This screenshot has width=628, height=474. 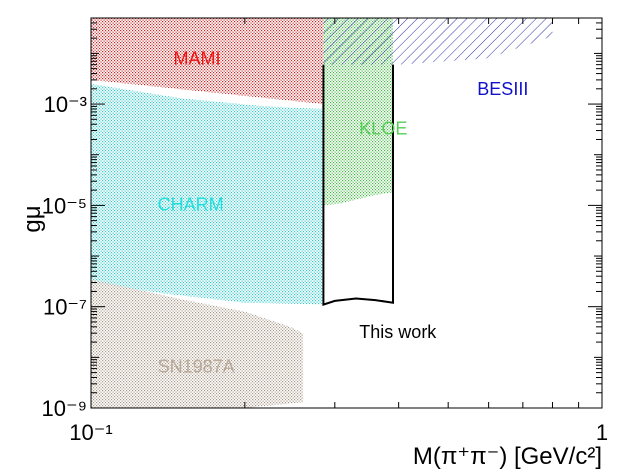 I want to click on region-besiii, so click(x=438, y=41).